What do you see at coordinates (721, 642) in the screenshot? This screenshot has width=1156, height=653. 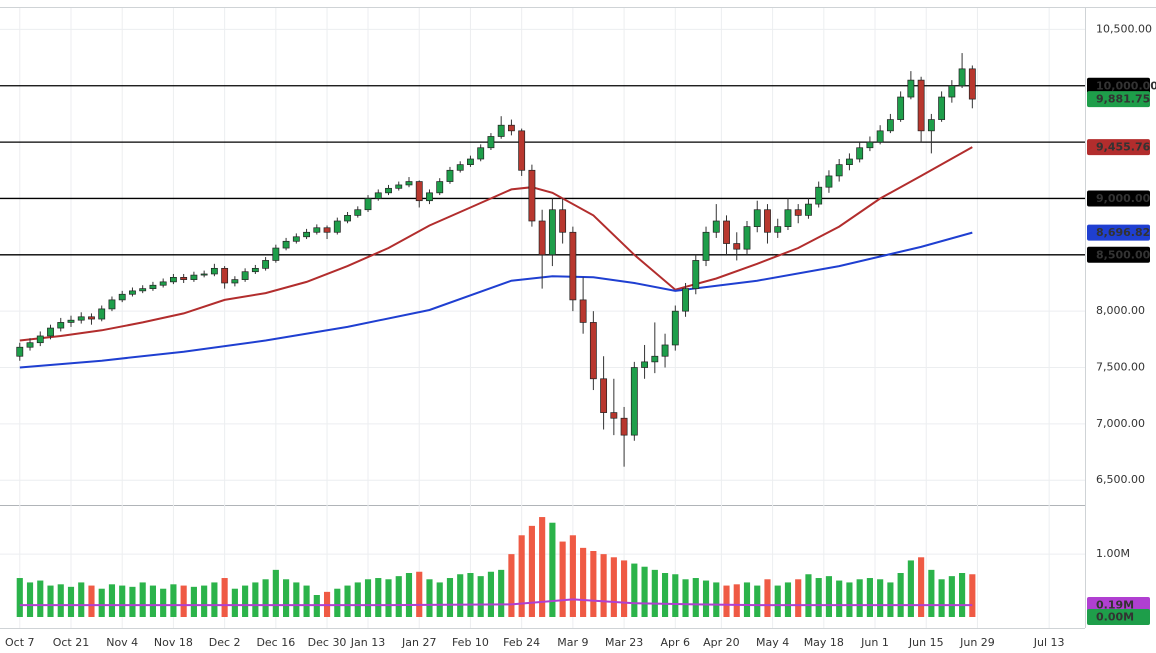 I see `x-tick-label: Apr 20` at bounding box center [721, 642].